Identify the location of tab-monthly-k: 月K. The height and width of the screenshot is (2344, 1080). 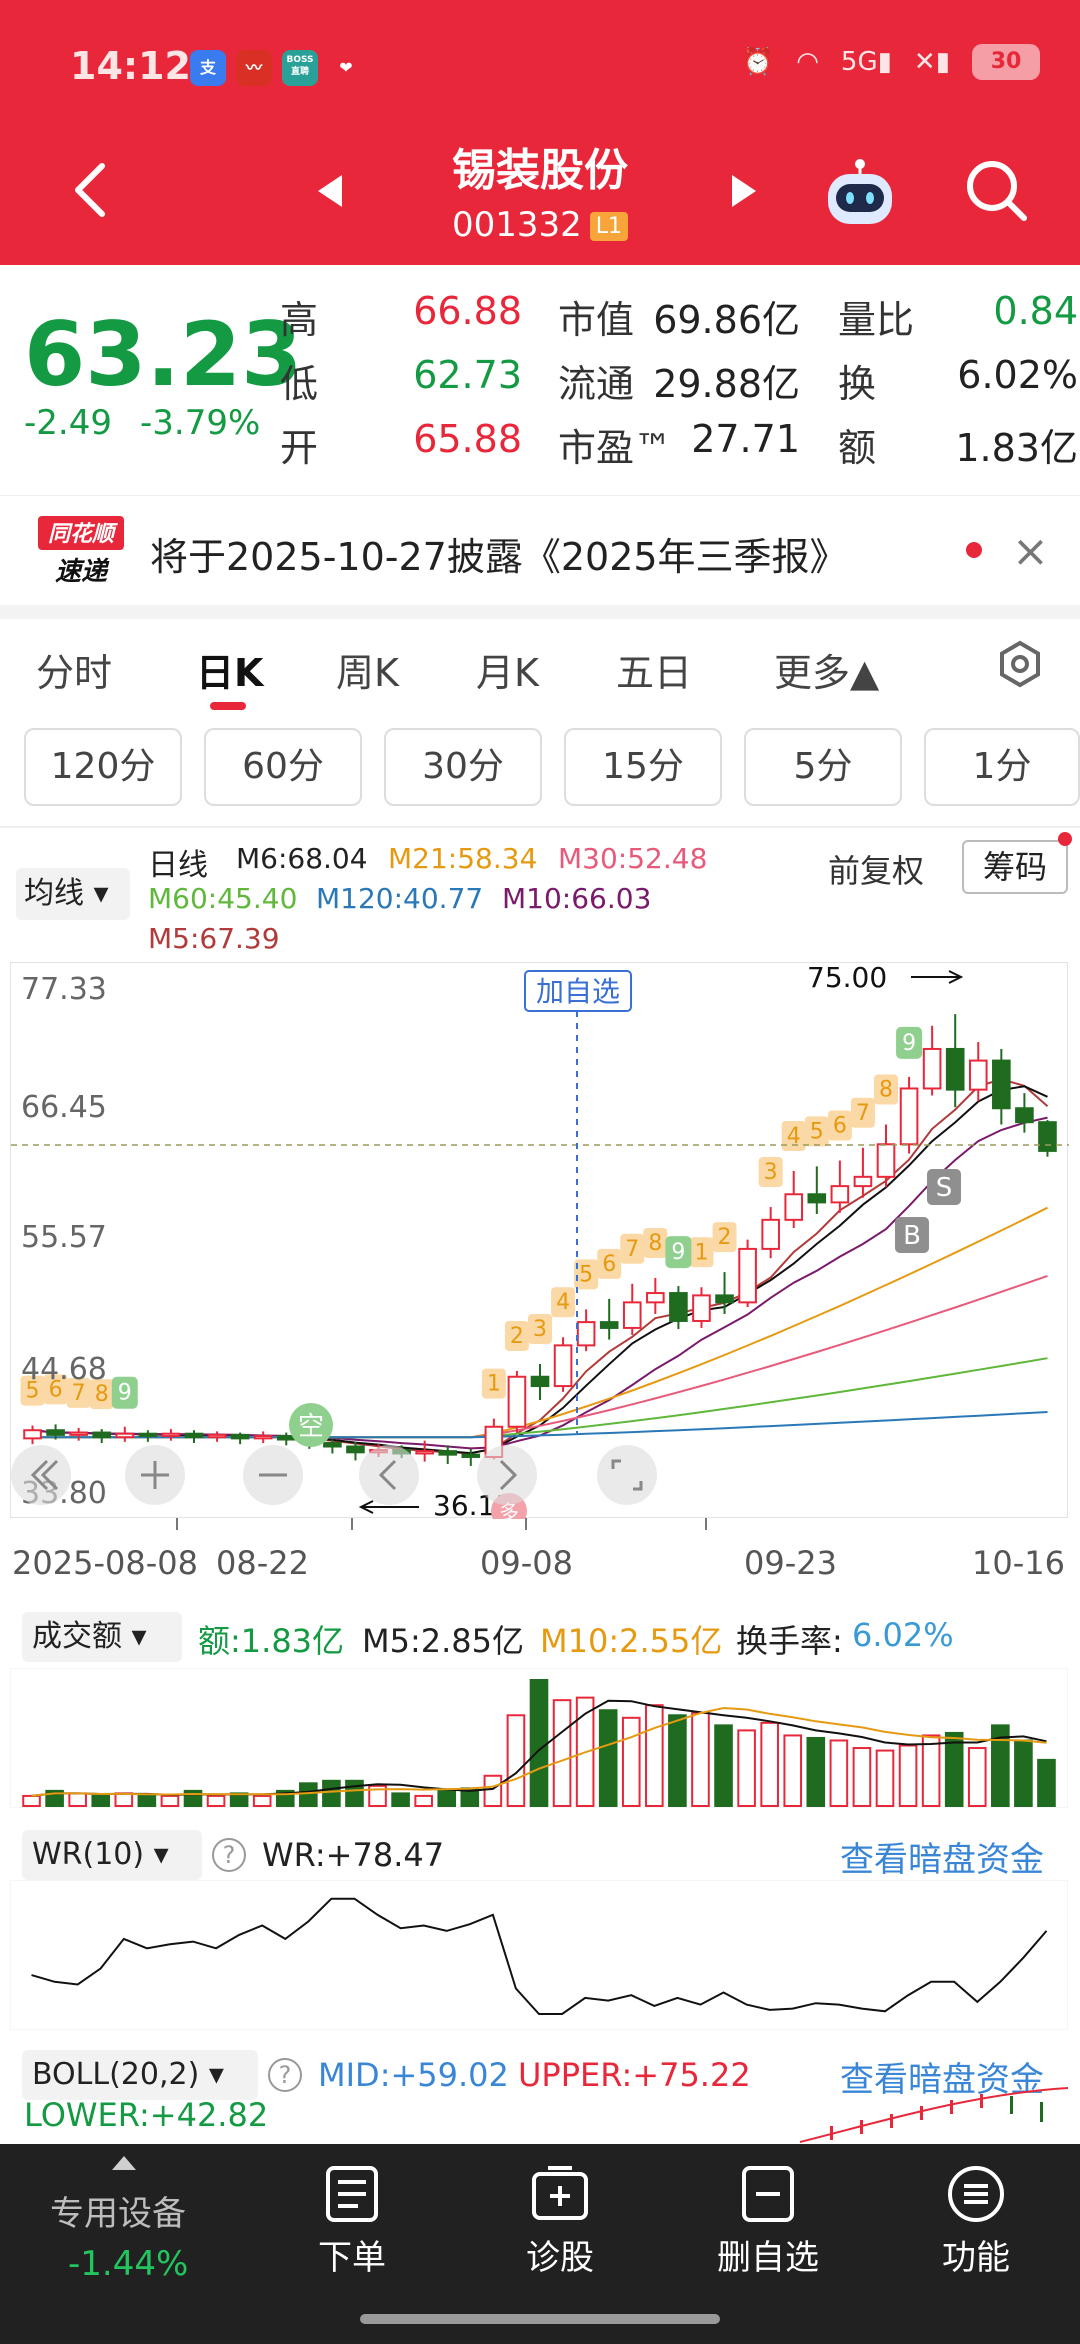
(507, 673).